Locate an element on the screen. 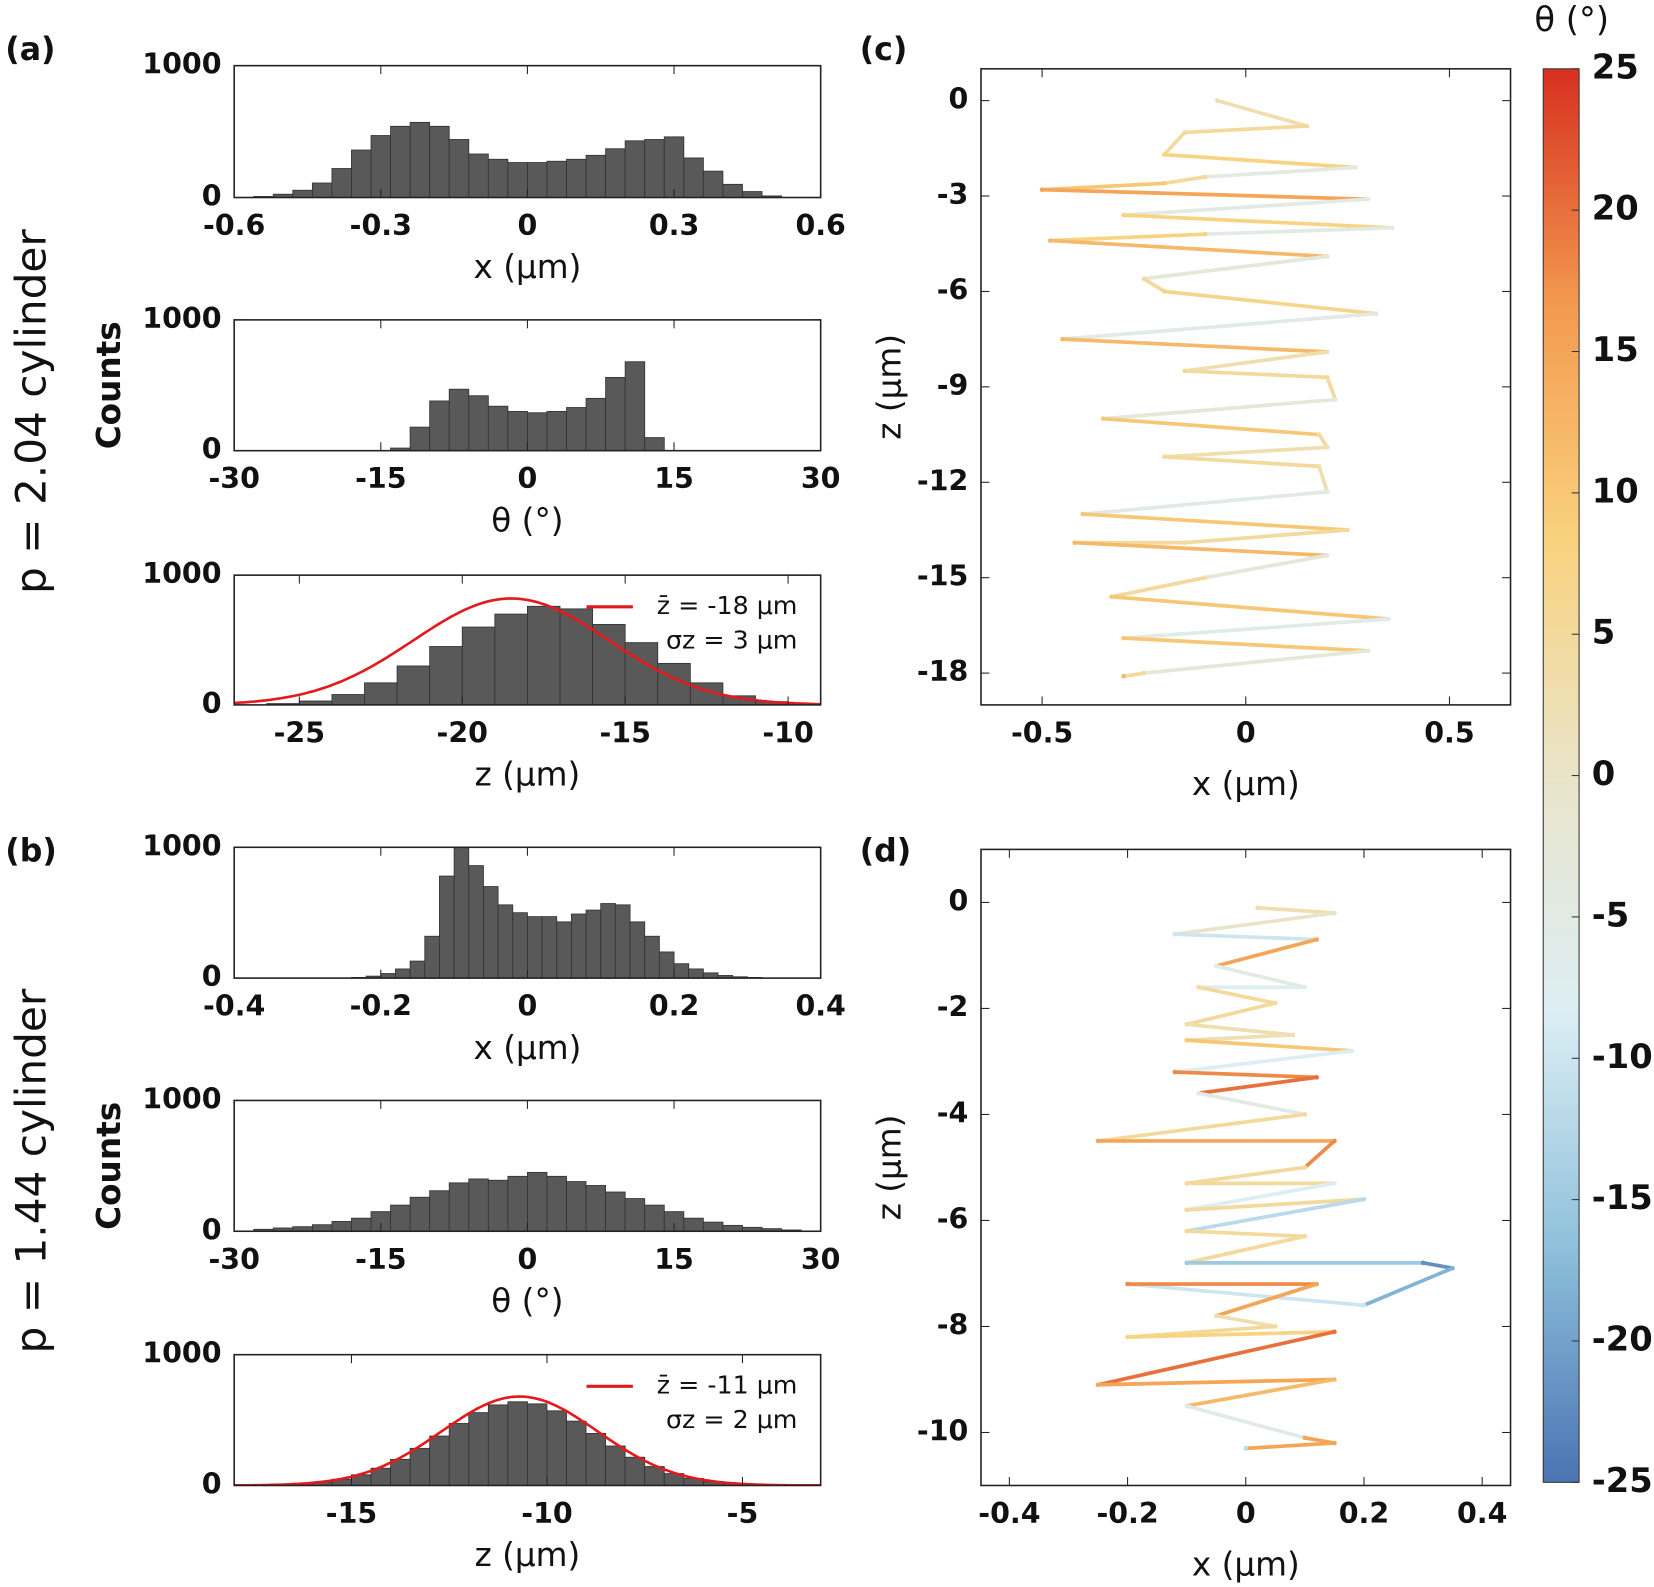  y-tick-label: -6 is located at coordinates (953, 289).